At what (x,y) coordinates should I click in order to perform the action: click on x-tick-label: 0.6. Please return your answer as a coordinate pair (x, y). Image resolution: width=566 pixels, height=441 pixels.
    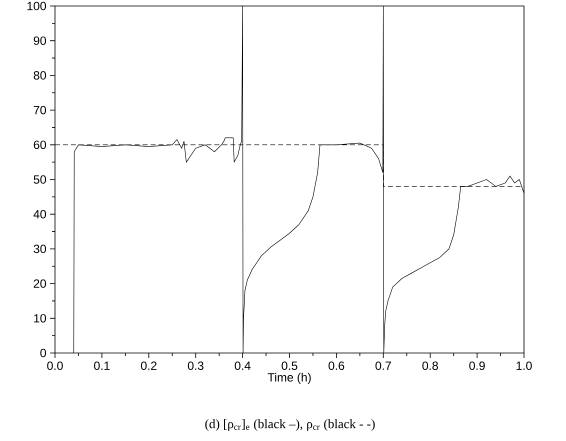
    Looking at the image, I should click on (336, 366).